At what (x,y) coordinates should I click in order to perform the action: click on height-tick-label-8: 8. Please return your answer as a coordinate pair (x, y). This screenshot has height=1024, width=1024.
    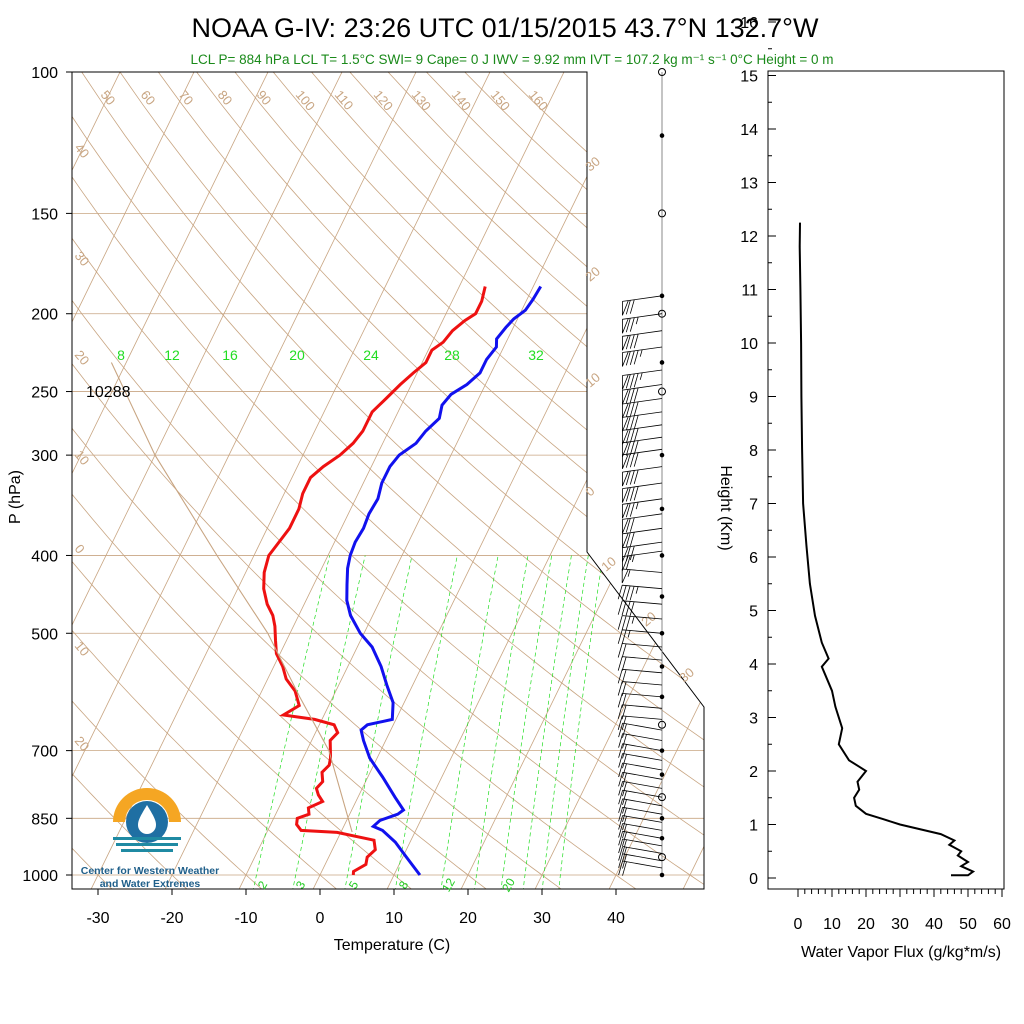
    Looking at the image, I should click on (753, 451).